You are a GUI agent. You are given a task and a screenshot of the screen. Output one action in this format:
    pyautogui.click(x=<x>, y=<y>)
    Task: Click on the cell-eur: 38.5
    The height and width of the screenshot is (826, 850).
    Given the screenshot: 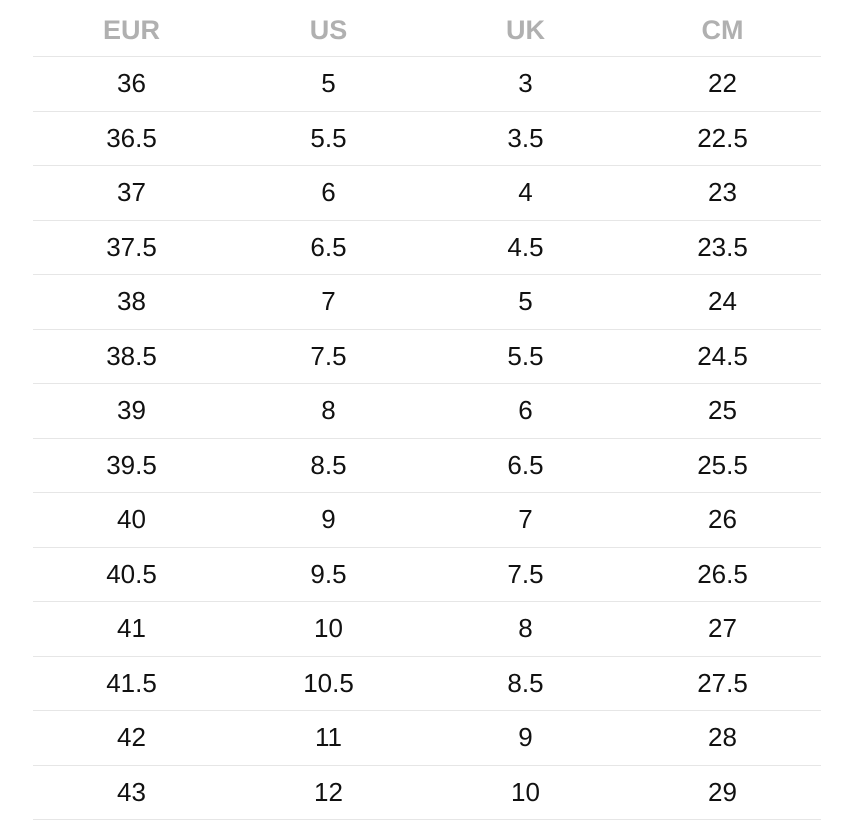 What is the action you would take?
    pyautogui.click(x=131, y=355)
    